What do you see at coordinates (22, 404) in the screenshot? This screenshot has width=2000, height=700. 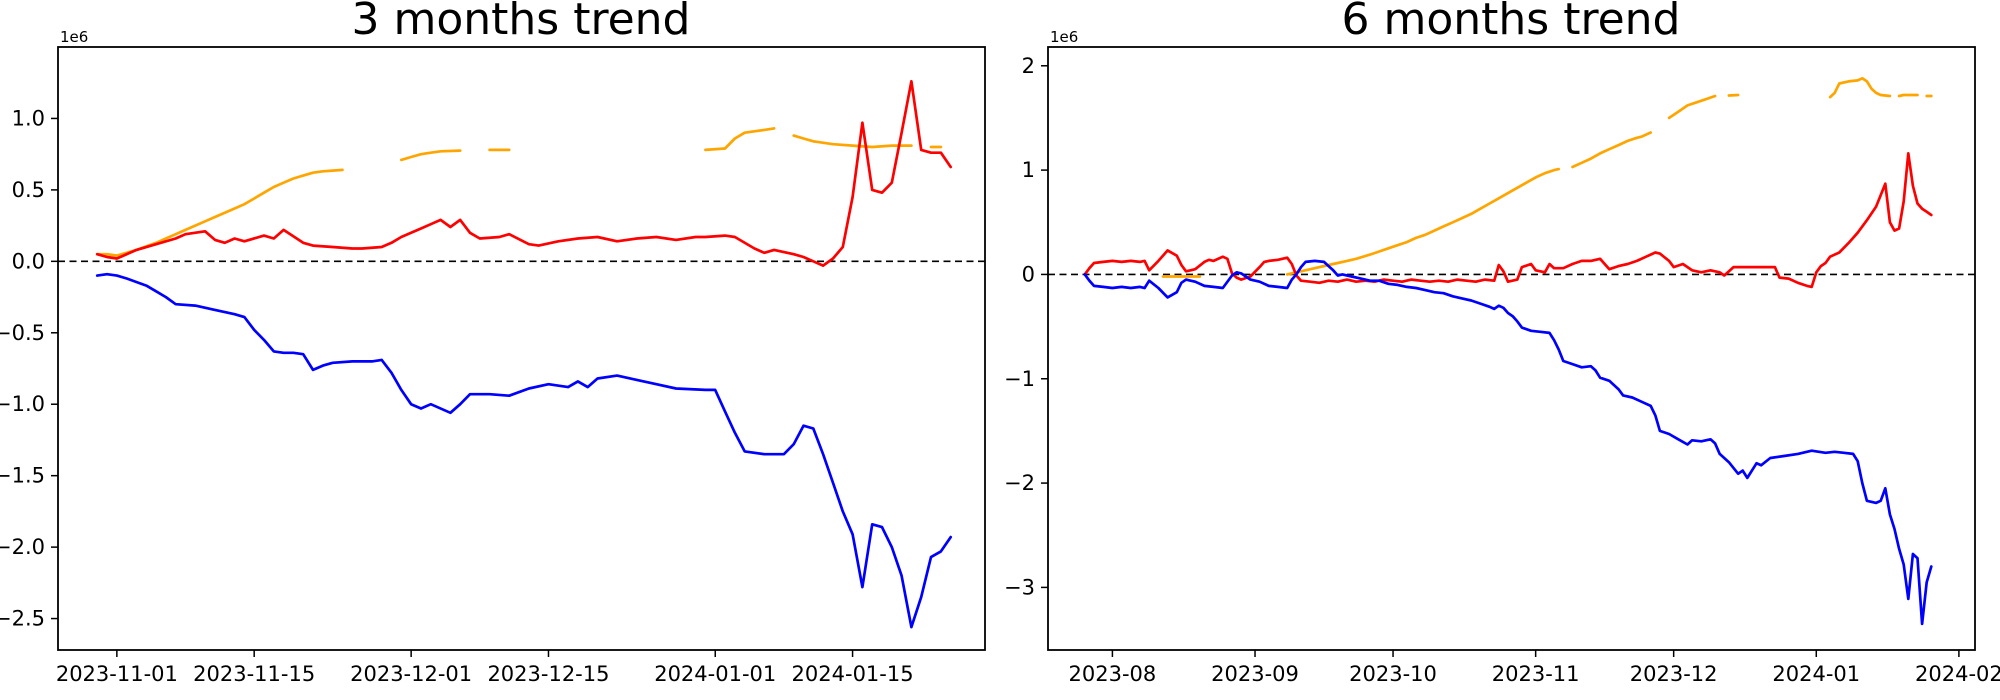 I see `y-tick-label: −1.0` at bounding box center [22, 404].